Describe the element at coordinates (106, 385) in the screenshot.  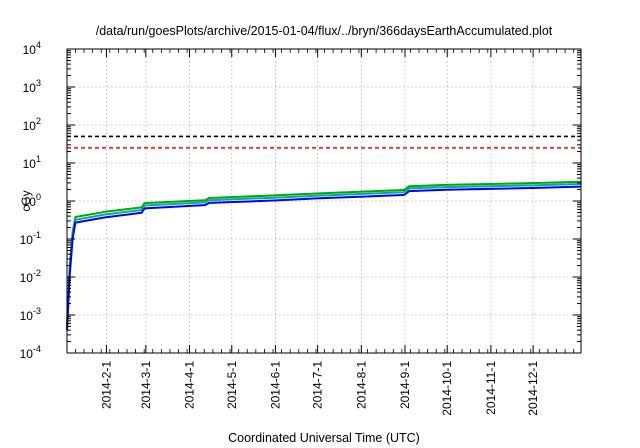
I see `x-tick-label: 2014-2-1` at that location.